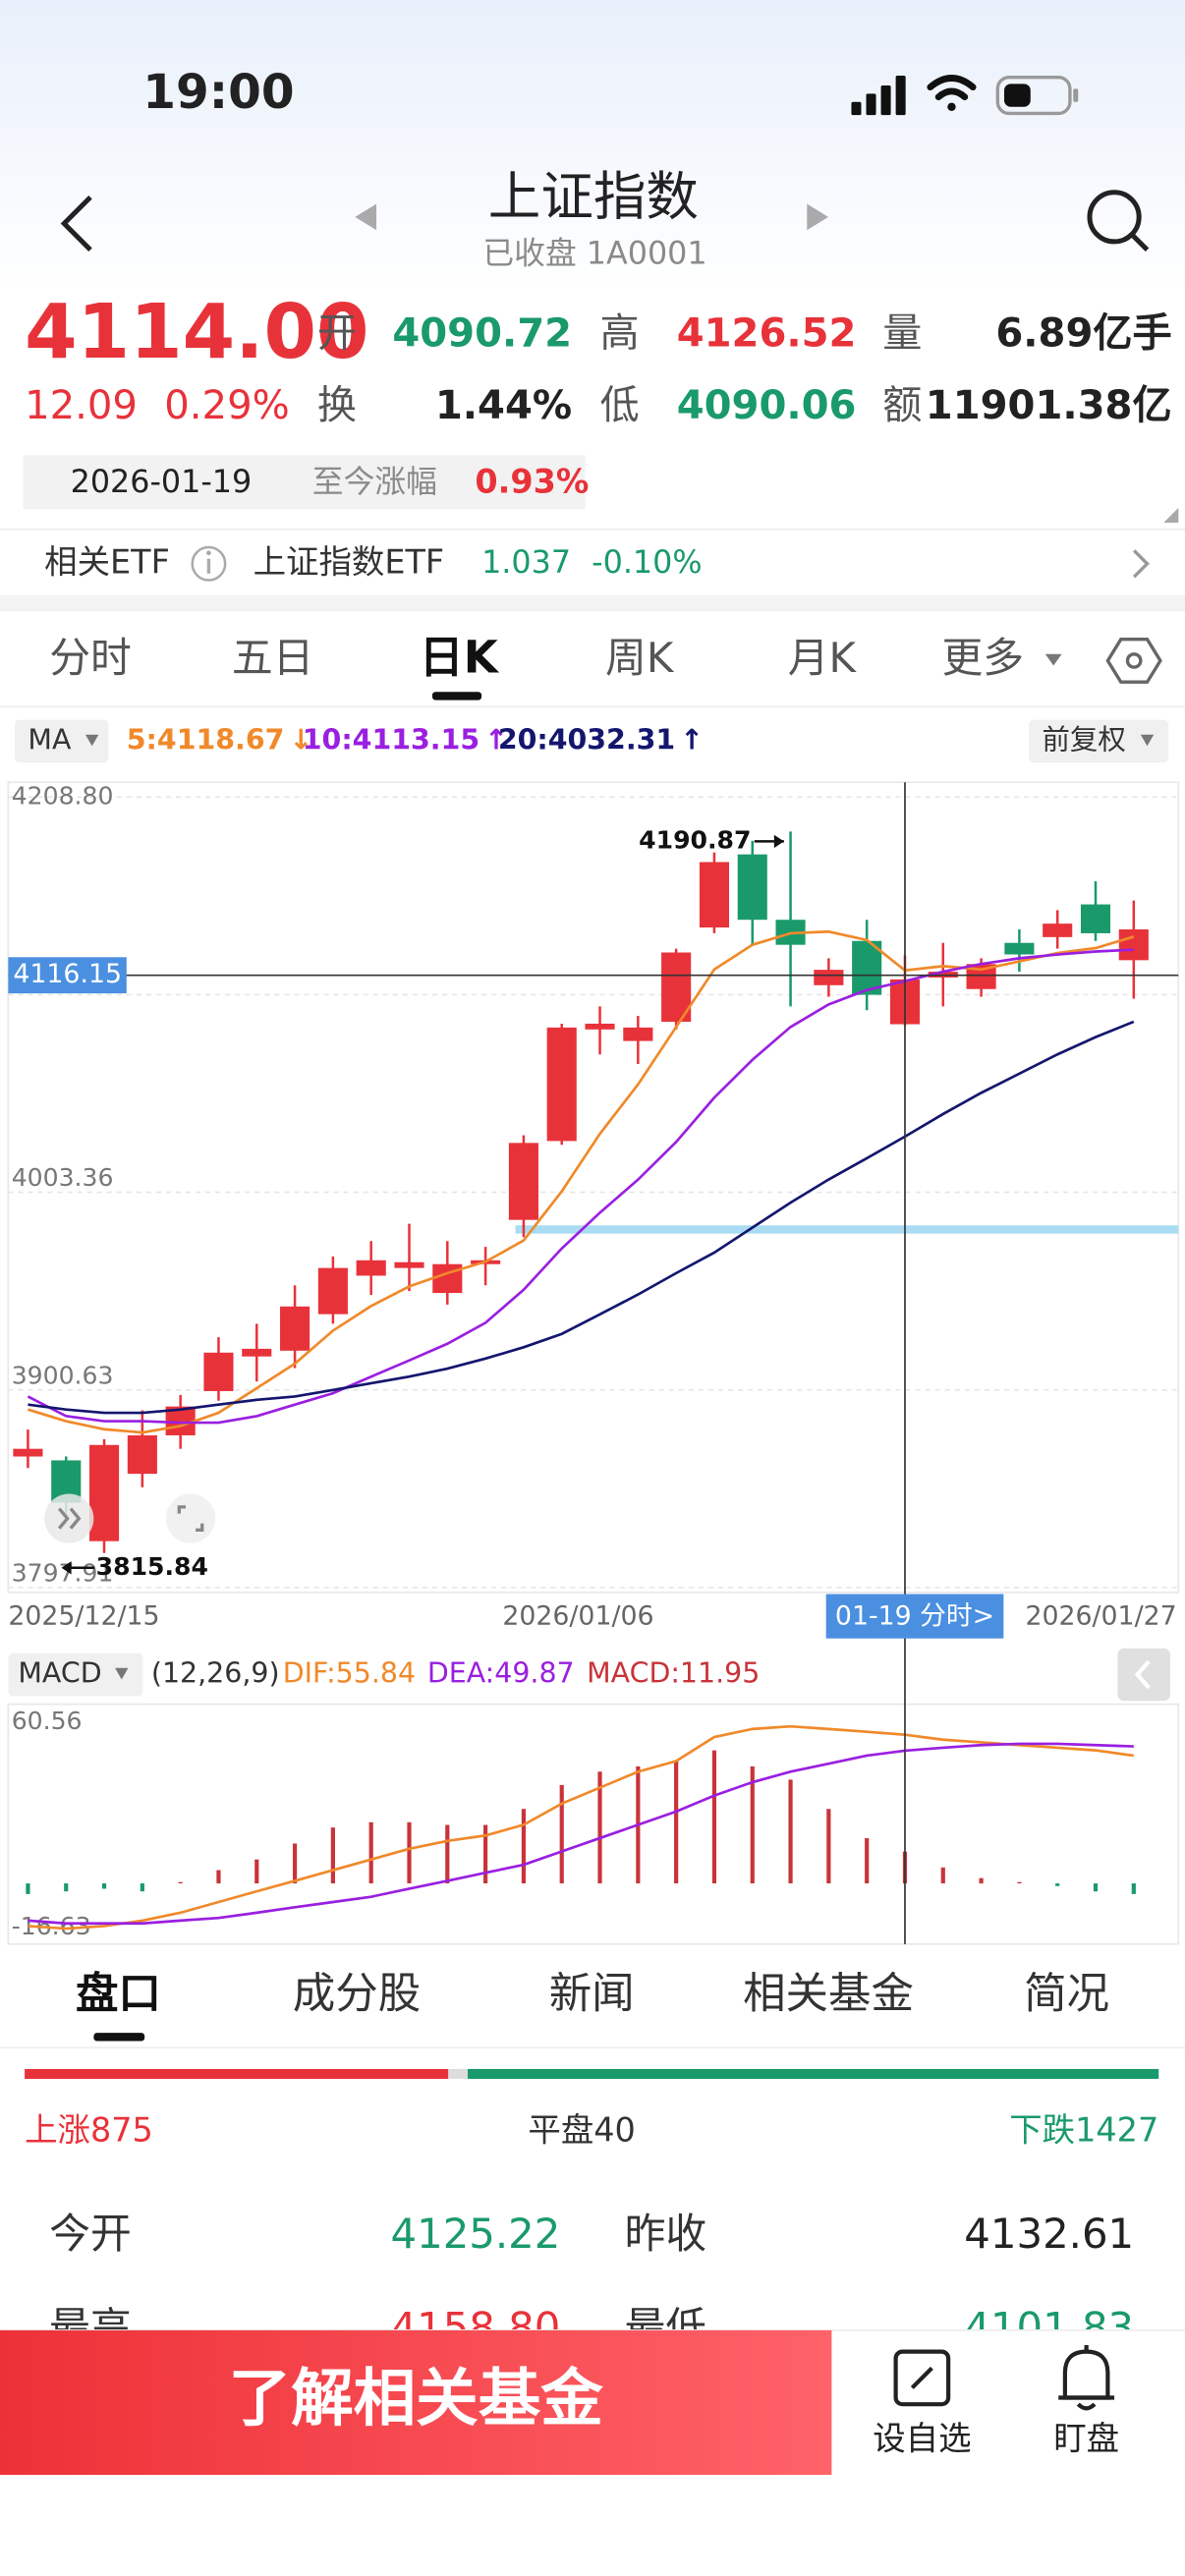  I want to click on field-label: 量, so click(902, 333).